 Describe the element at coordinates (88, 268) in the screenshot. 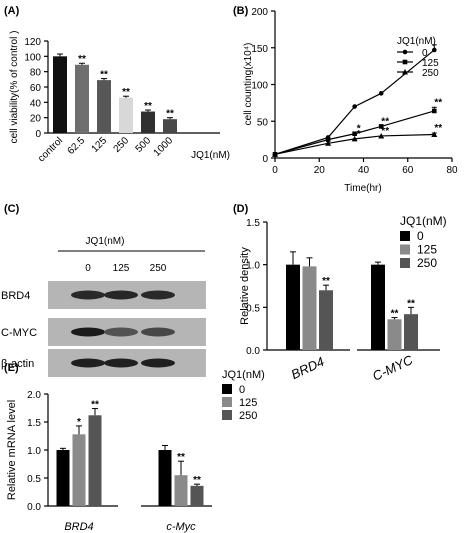

I see `lane-label-c: 0` at that location.